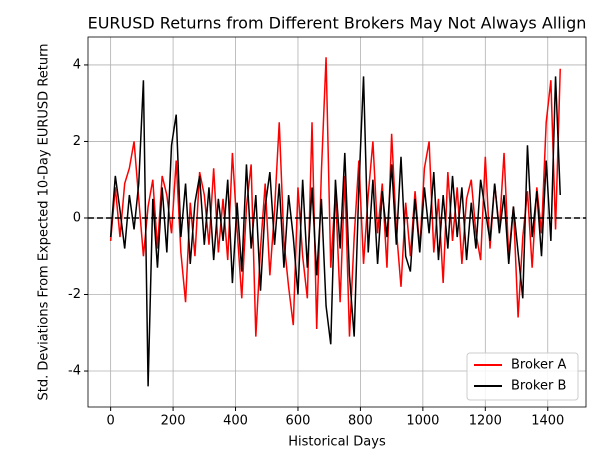 The height and width of the screenshot is (460, 614). I want to click on x-tick-label: 600, so click(298, 421).